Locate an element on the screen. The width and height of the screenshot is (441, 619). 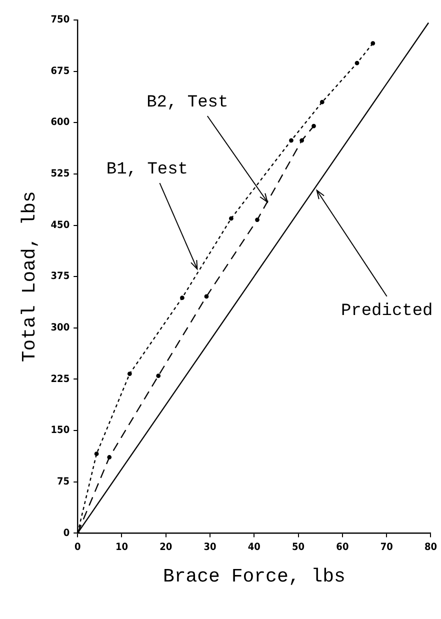
x-tick-label: 50 is located at coordinates (298, 547).